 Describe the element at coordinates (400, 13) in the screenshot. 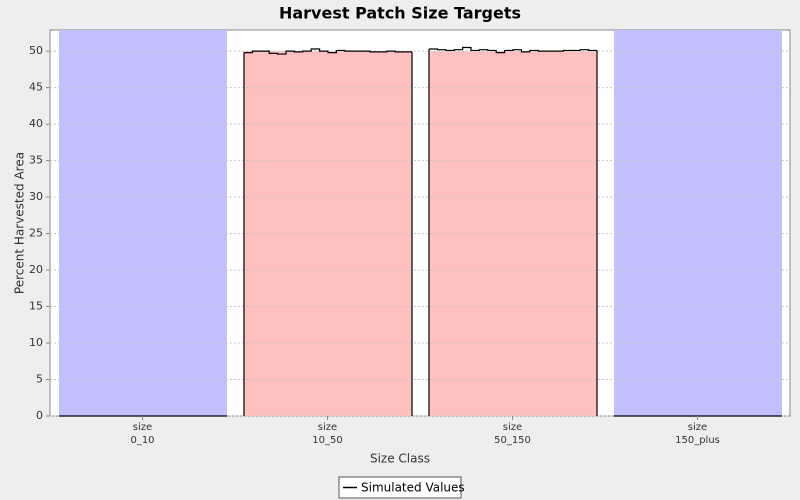

I see `chart-title: Harvest Patch Size Targets` at that location.